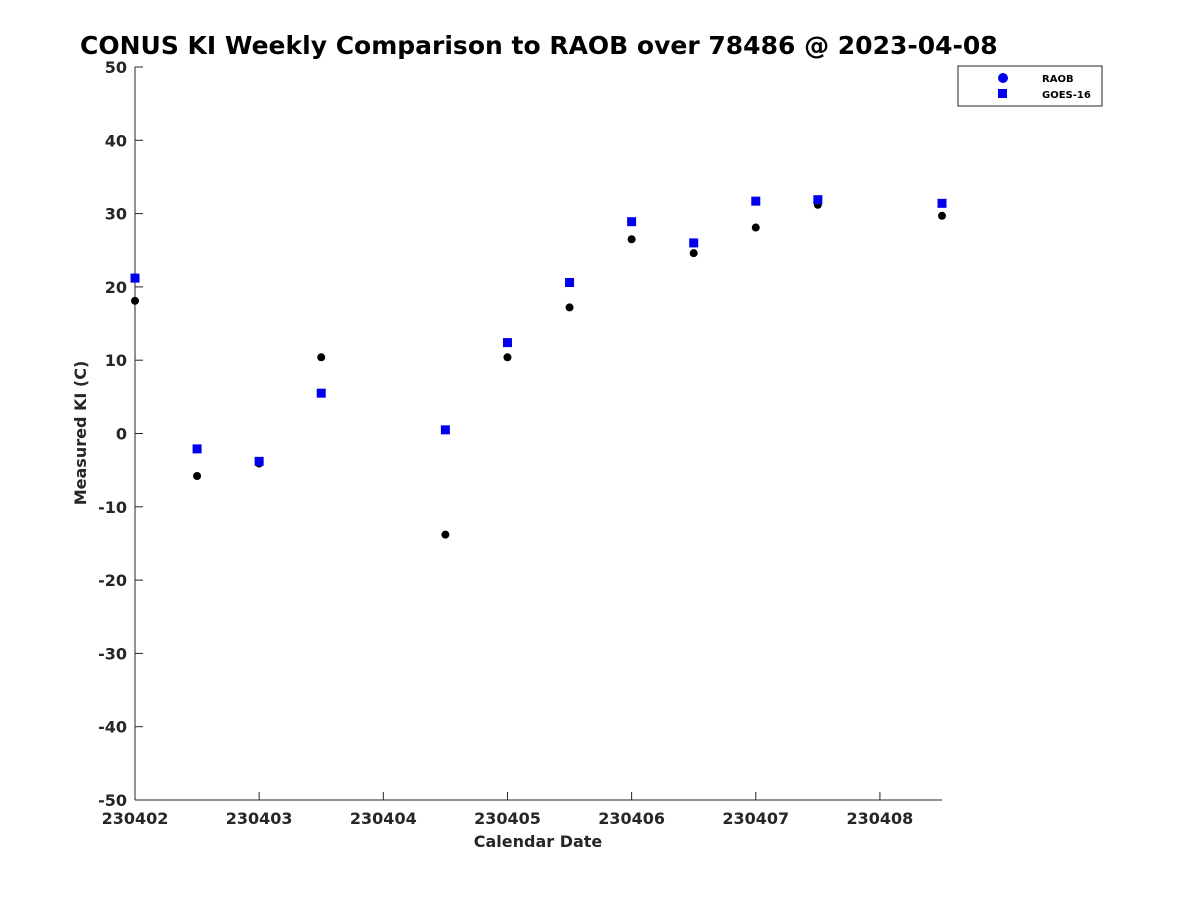 This screenshot has height=900, width=1200. I want to click on y-tick-label: -50, so click(112, 800).